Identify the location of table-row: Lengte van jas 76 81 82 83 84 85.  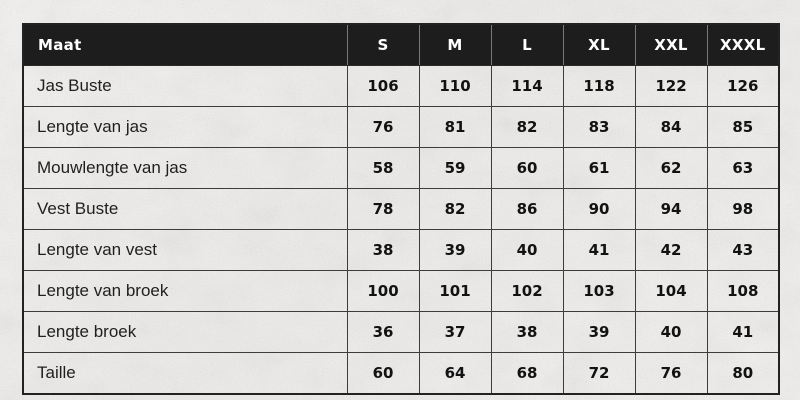
(401, 127).